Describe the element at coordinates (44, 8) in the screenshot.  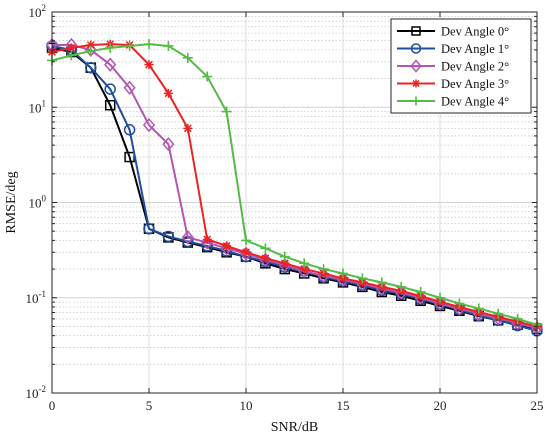
I see `y-tick-exponent: 2` at that location.